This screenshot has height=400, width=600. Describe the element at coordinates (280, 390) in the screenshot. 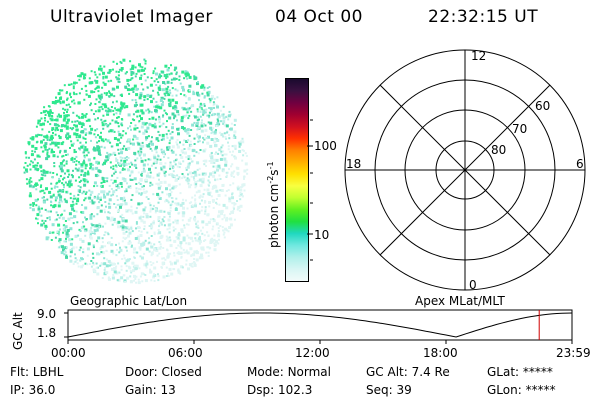

I see `dsp-status: Dsp: 102.3` at that location.